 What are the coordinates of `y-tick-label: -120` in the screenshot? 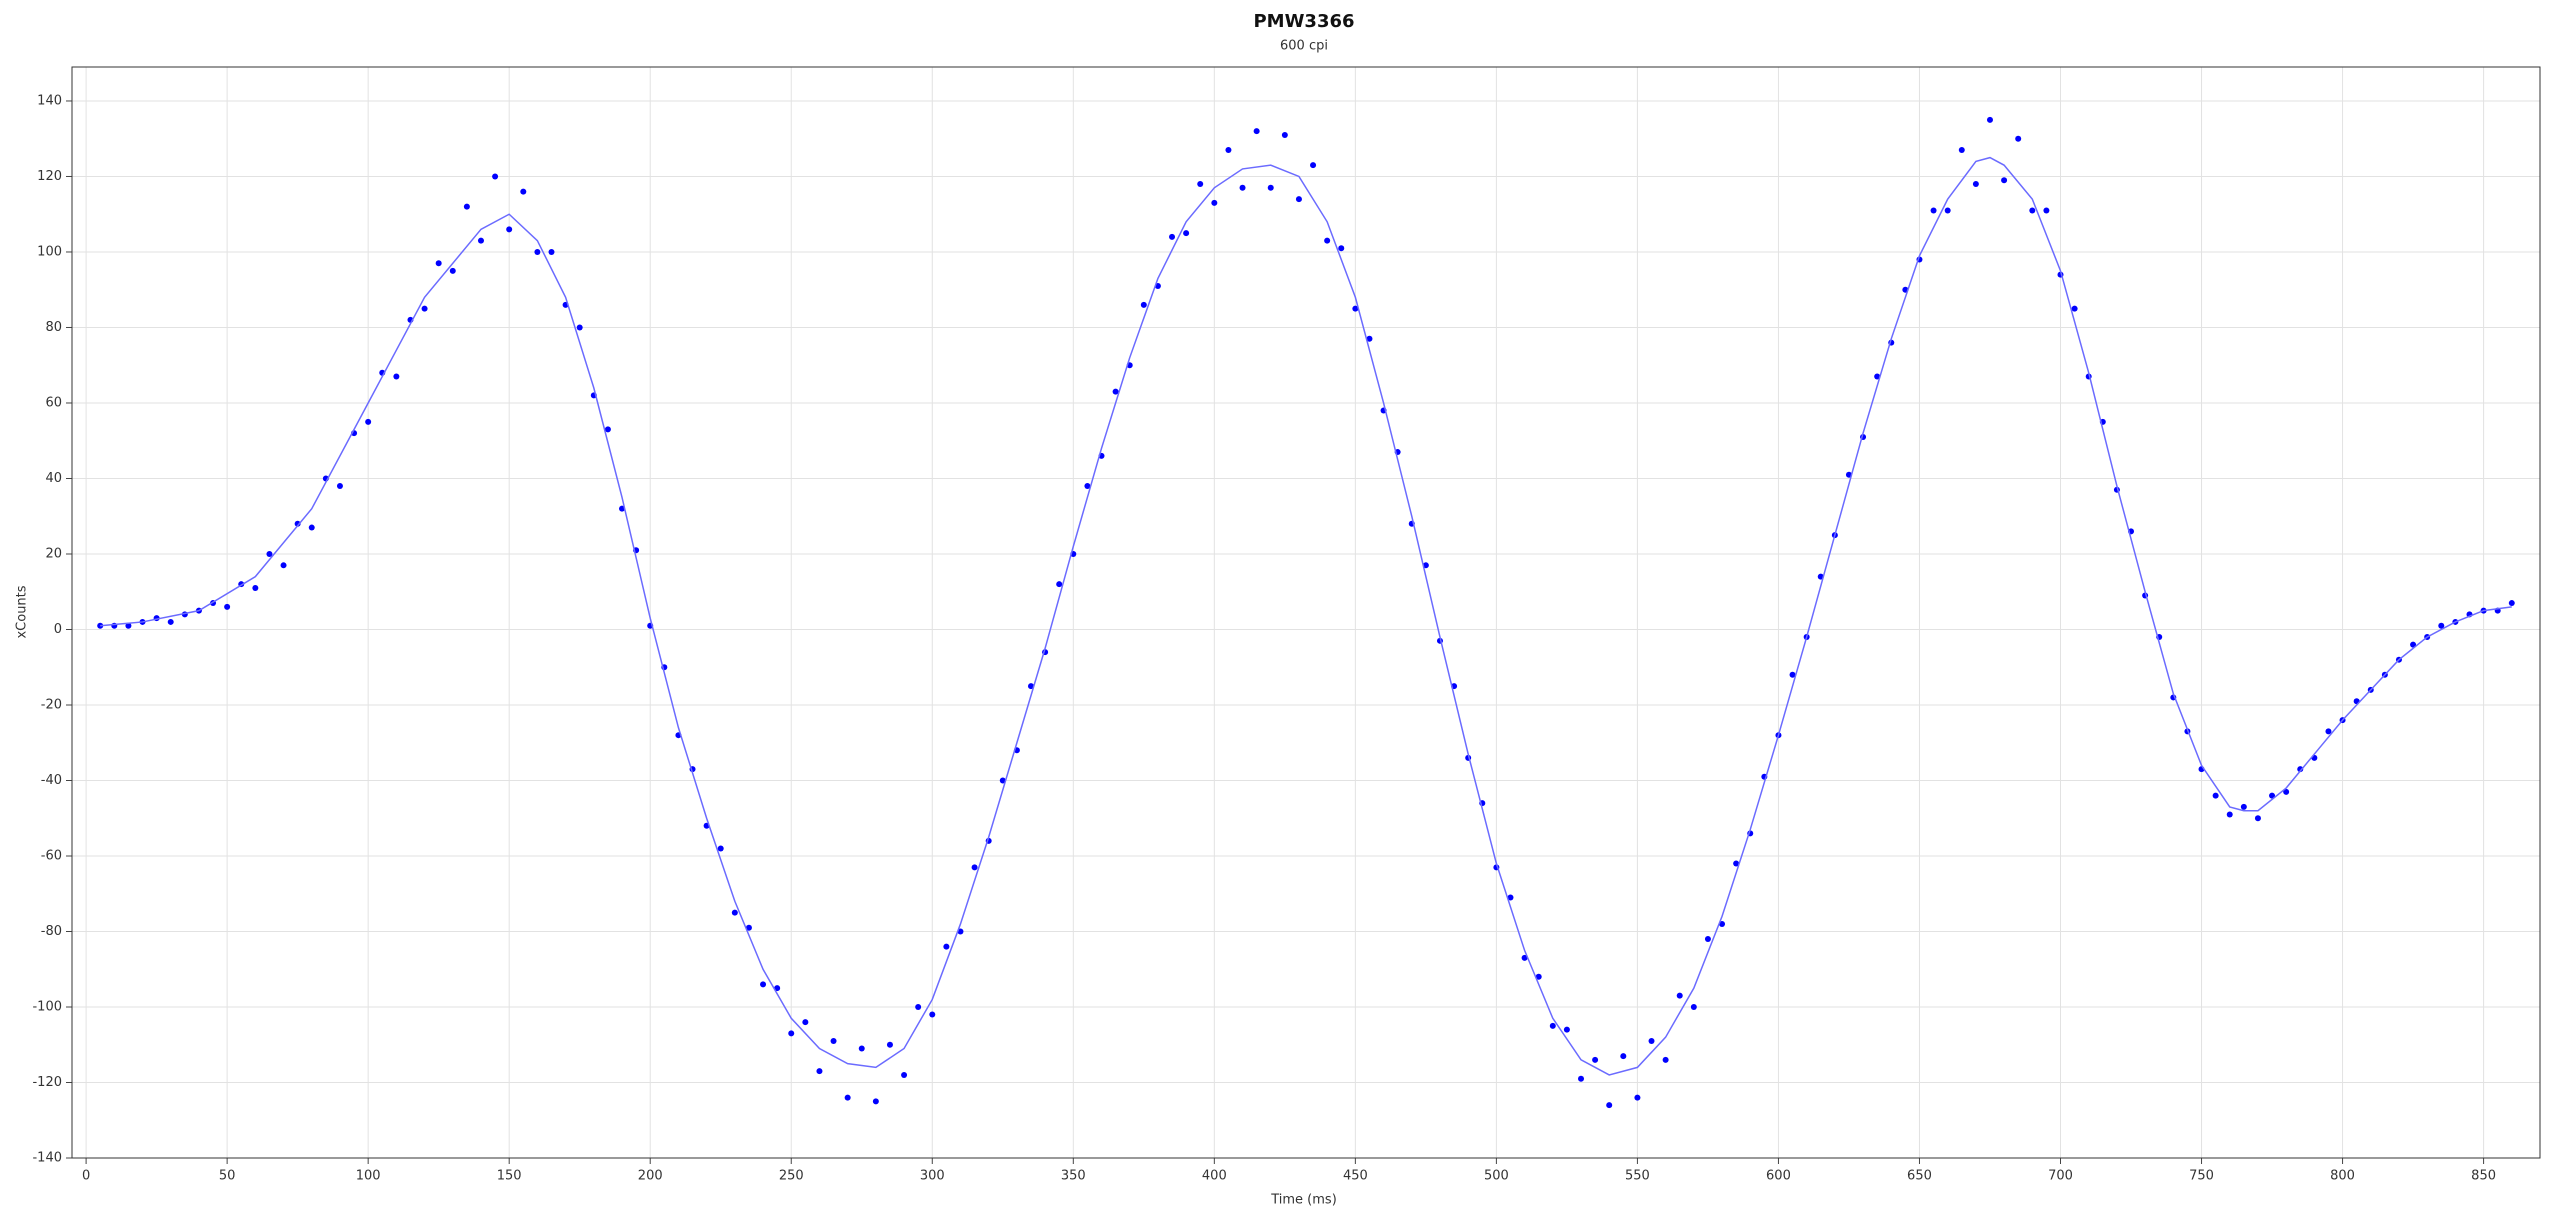 It's located at (47, 1082).